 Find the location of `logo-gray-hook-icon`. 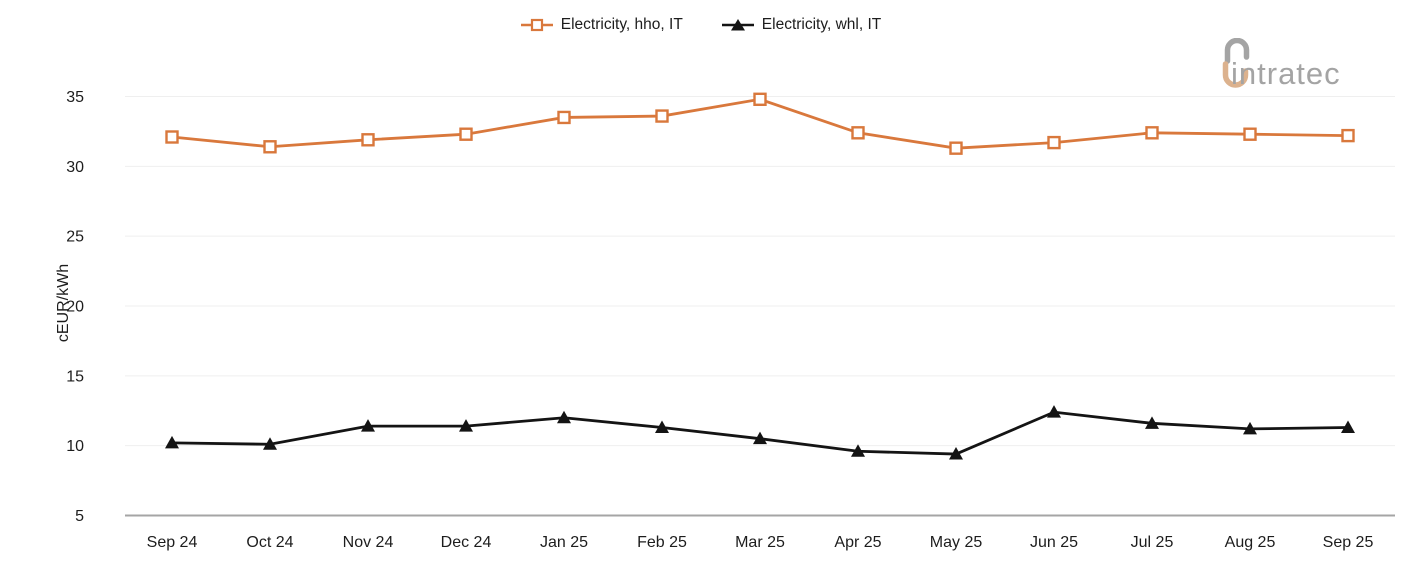

logo-gray-hook-icon is located at coordinates (1237, 50).